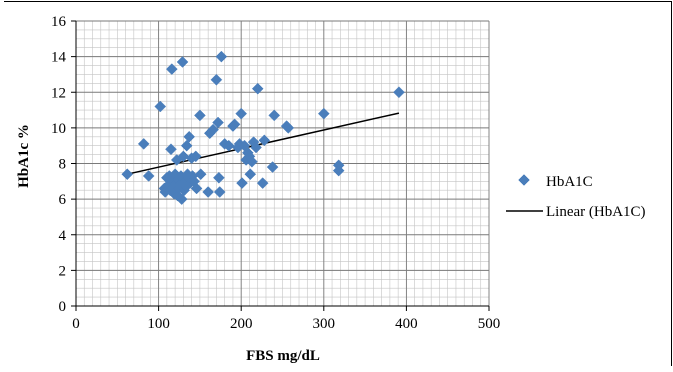 The height and width of the screenshot is (372, 673). I want to click on legend-label-hba1c: HbA1C, so click(569, 182).